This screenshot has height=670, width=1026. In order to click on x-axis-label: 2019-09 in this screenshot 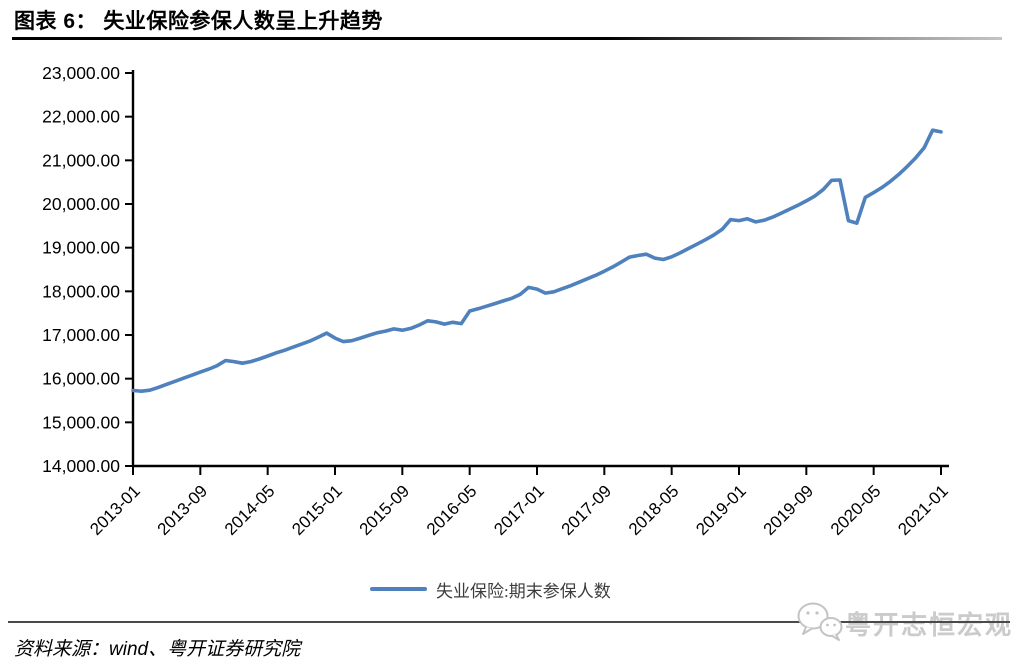, I will do `click(789, 510)`.